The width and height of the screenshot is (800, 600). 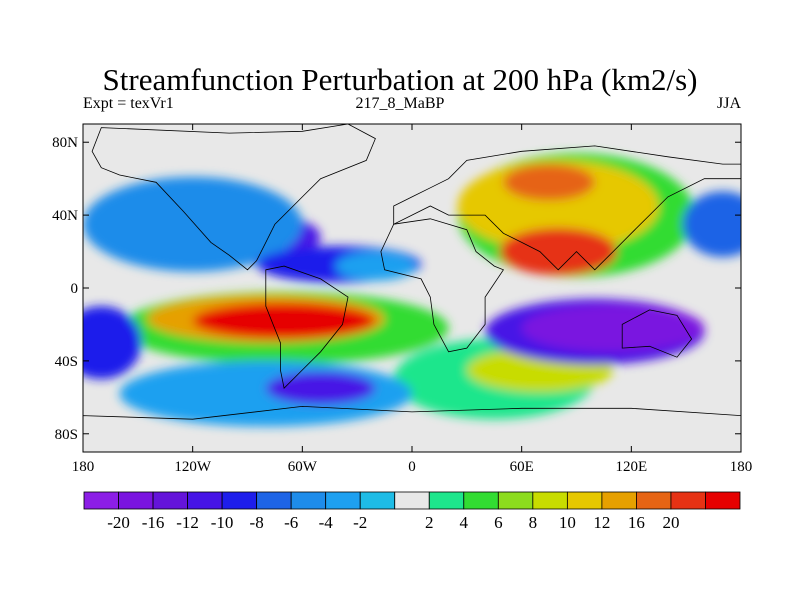 I want to click on y-tick-label: 40S, so click(x=66, y=362).